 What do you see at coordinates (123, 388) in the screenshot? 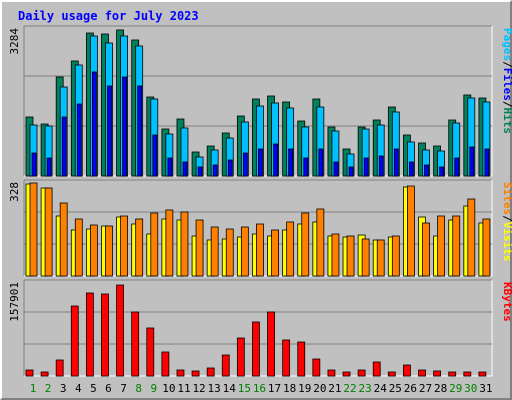
I see `x-tick-label-7: 7` at bounding box center [123, 388].